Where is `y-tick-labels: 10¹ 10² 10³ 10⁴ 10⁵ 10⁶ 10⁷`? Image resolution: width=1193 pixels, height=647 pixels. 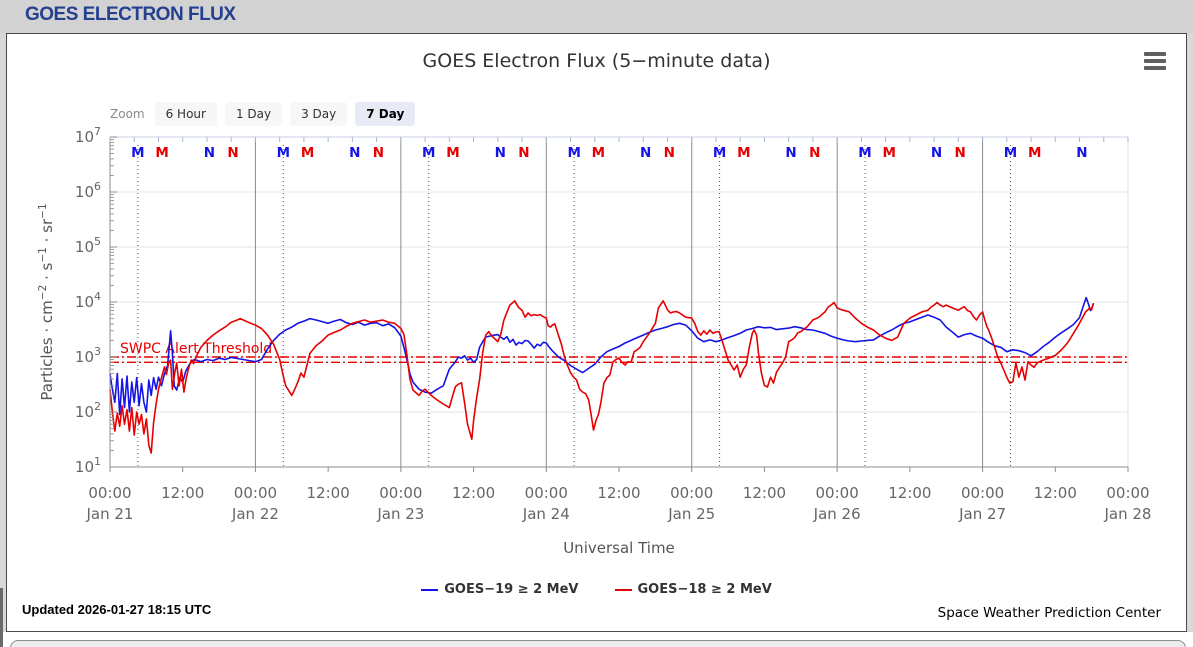
y-tick-labels: 10¹ 10² 10³ 10⁴ 10⁵ 10⁶ 10⁷ is located at coordinates (88, 300).